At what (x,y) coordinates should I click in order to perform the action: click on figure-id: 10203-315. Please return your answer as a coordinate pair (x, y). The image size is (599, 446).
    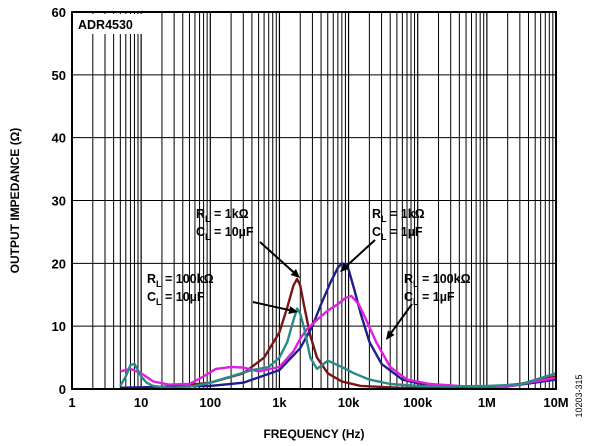
    Looking at the image, I should click on (579, 395).